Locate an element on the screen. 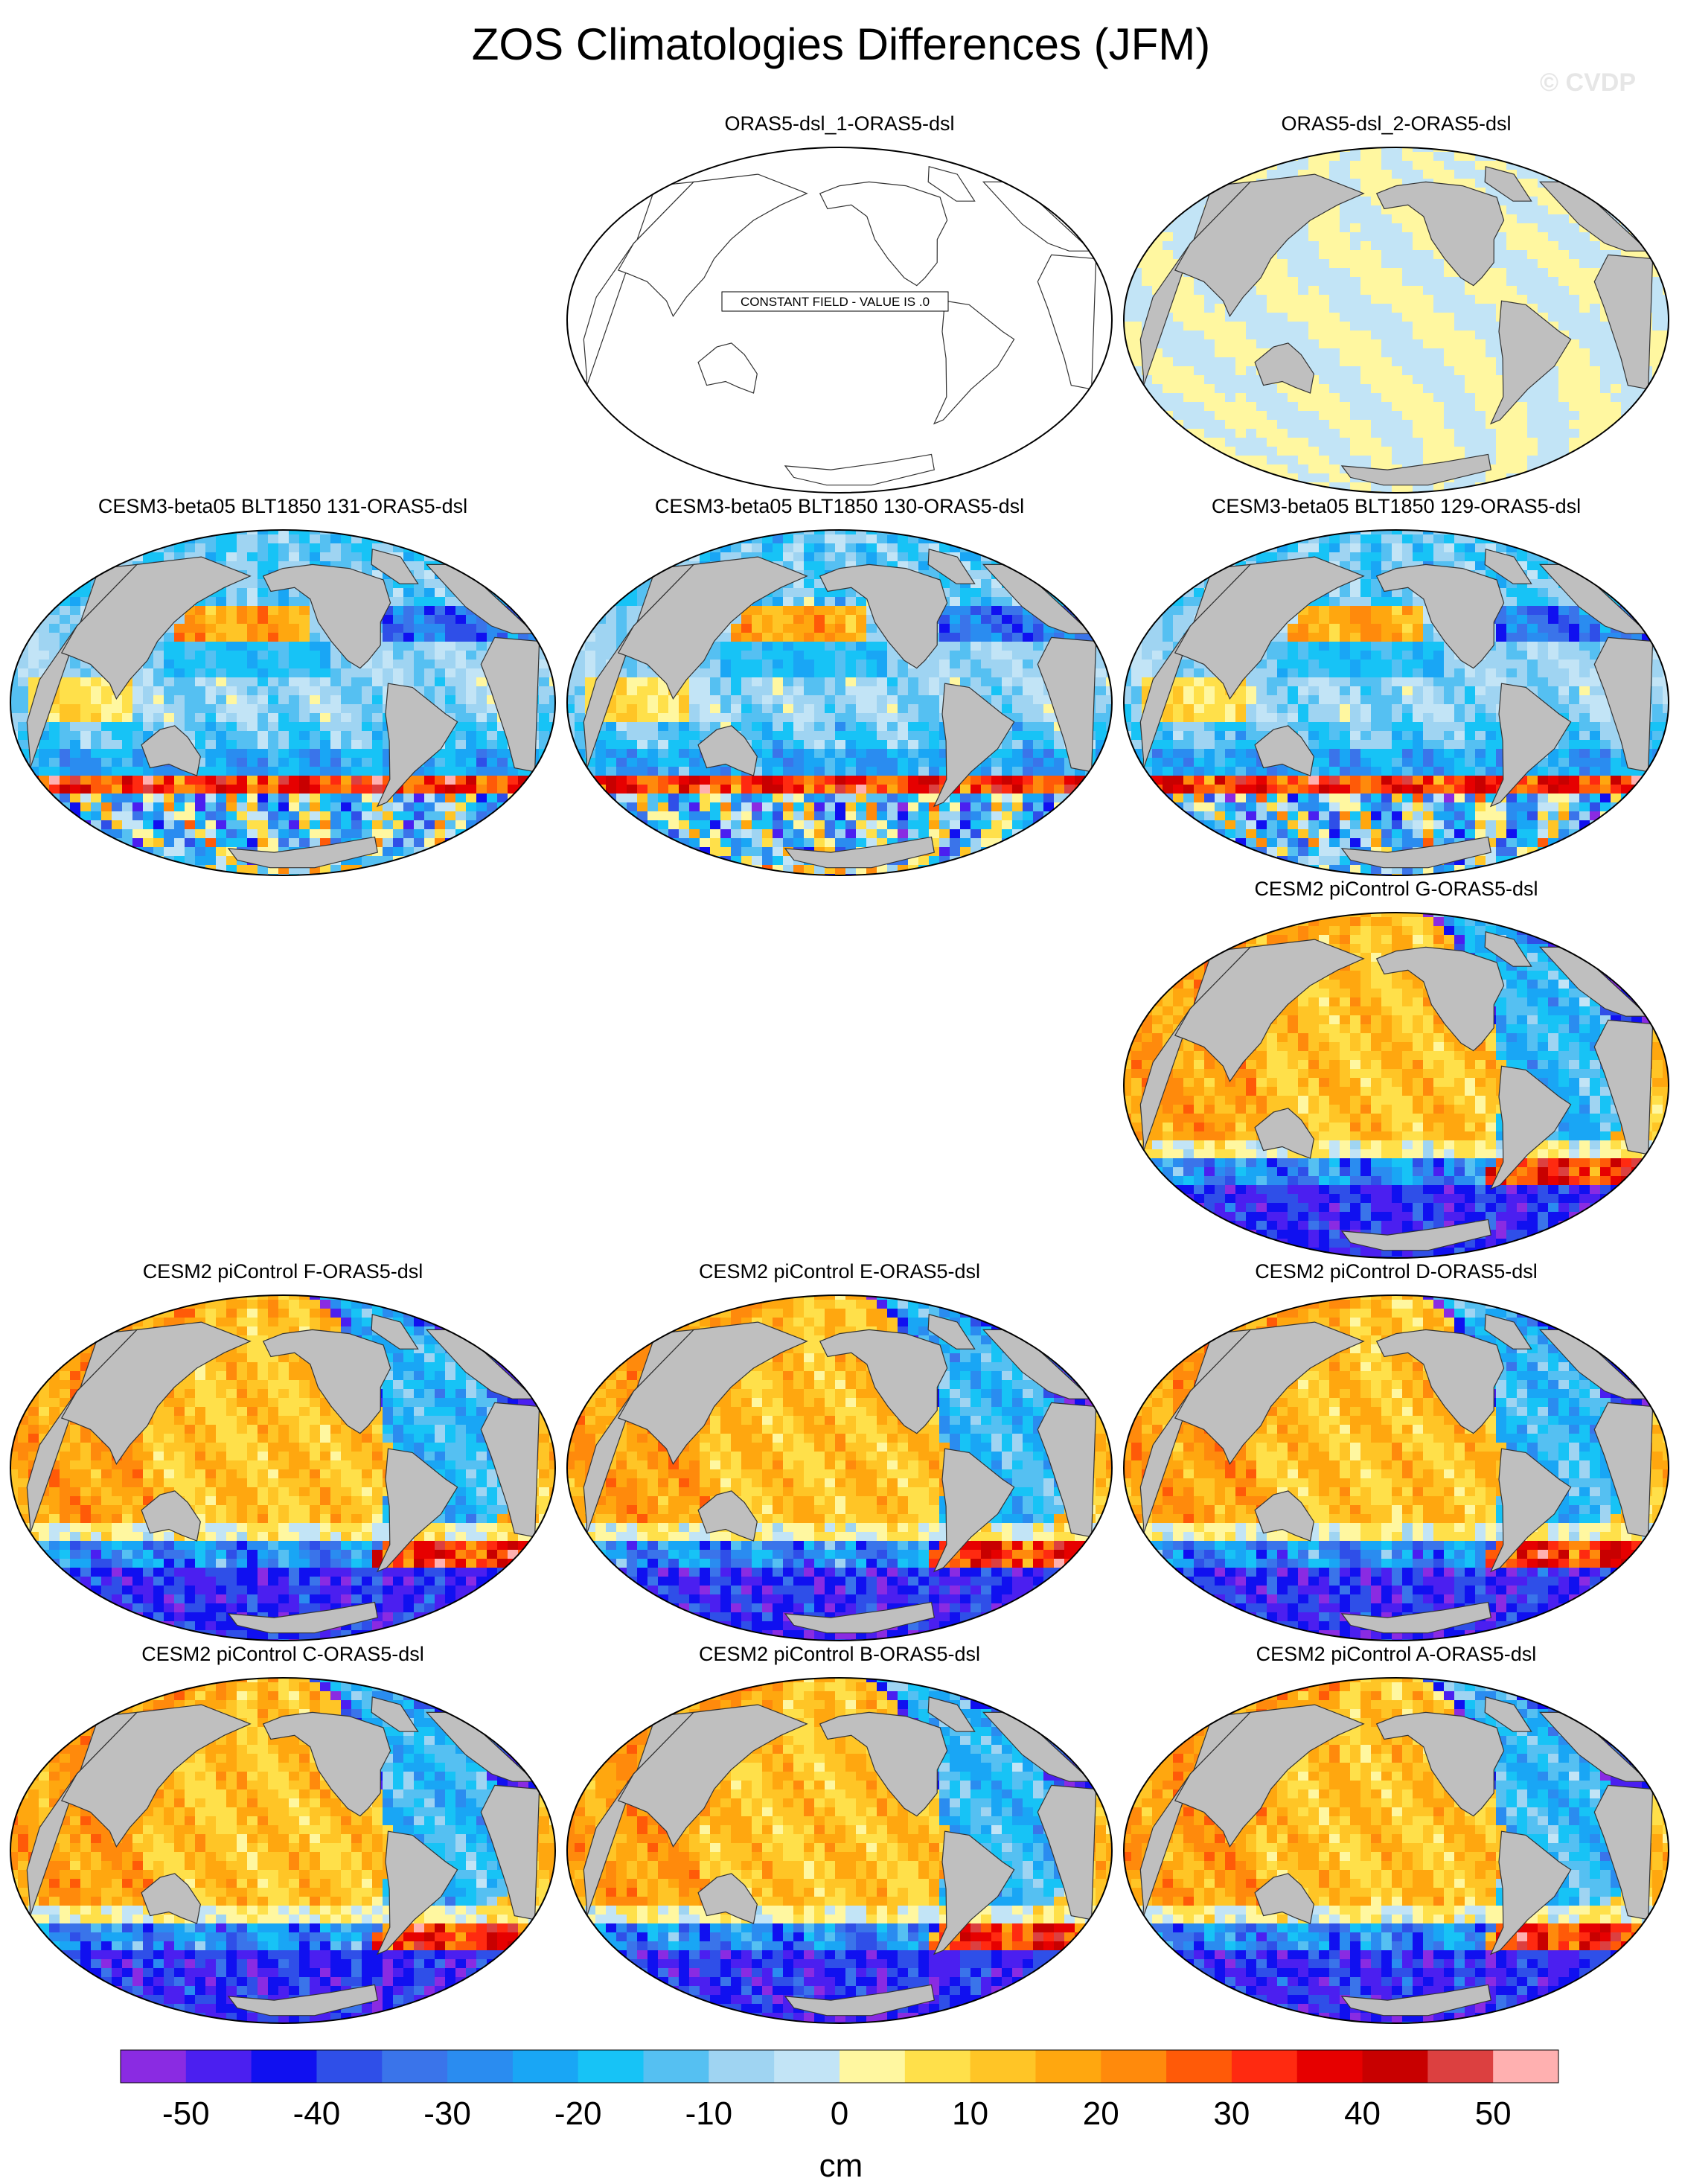 This screenshot has height=2184, width=1682. colorbar-tick-label: -40 is located at coordinates (317, 2113).